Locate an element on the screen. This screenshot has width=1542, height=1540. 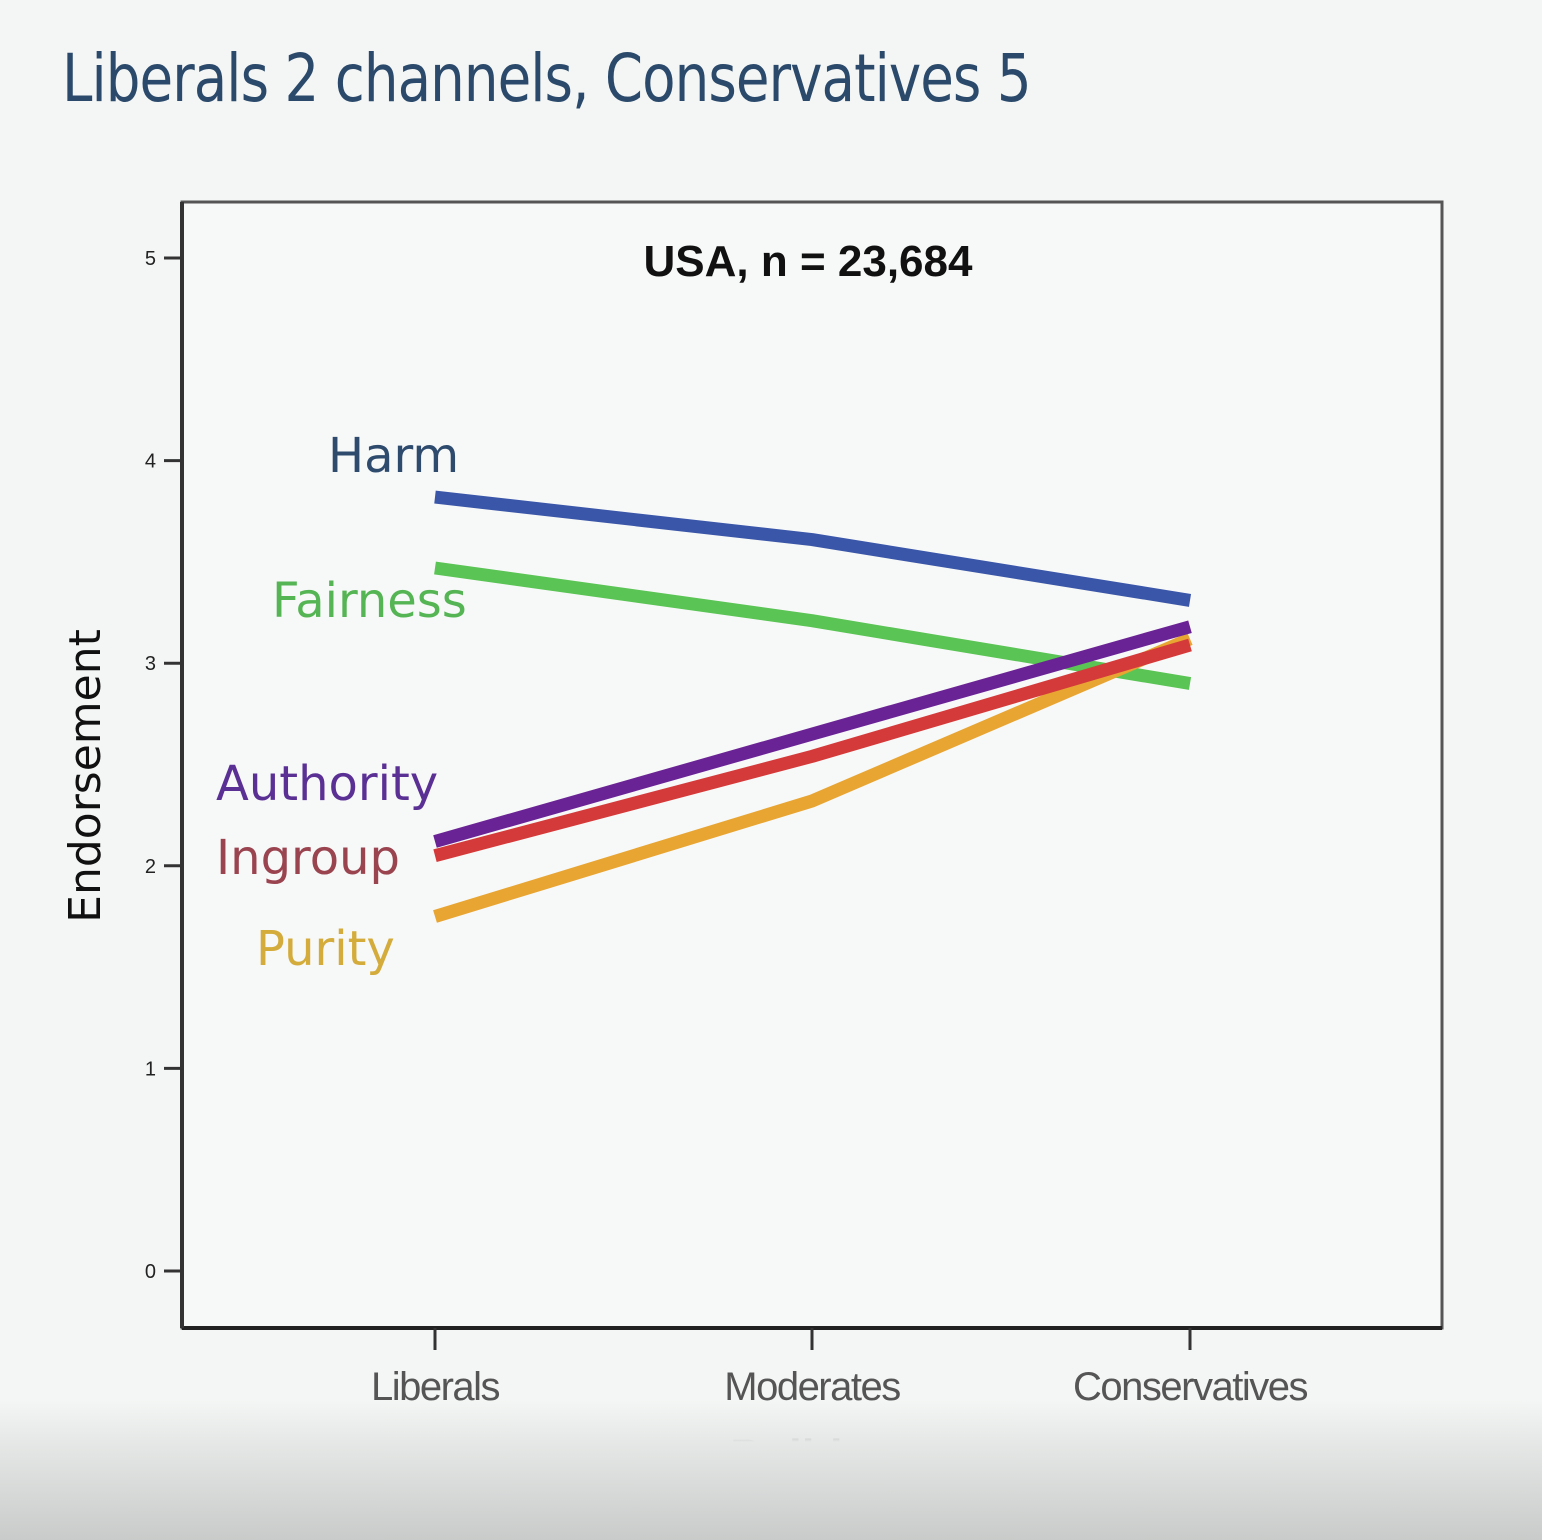
y-tick-label: 4 is located at coordinates (150, 462).